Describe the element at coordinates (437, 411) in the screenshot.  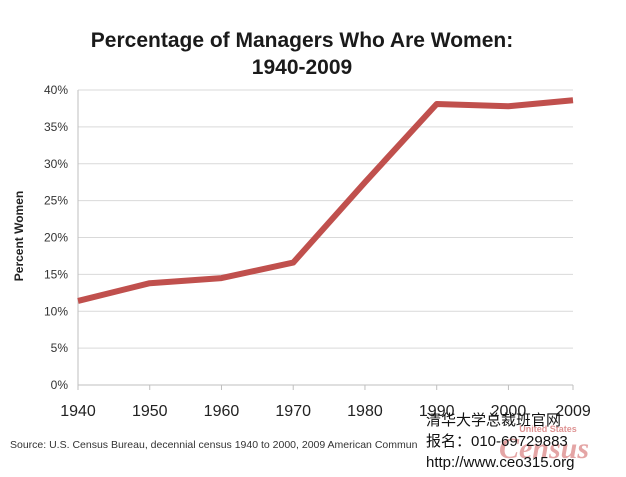
I see `x-tick-label: 1990` at that location.